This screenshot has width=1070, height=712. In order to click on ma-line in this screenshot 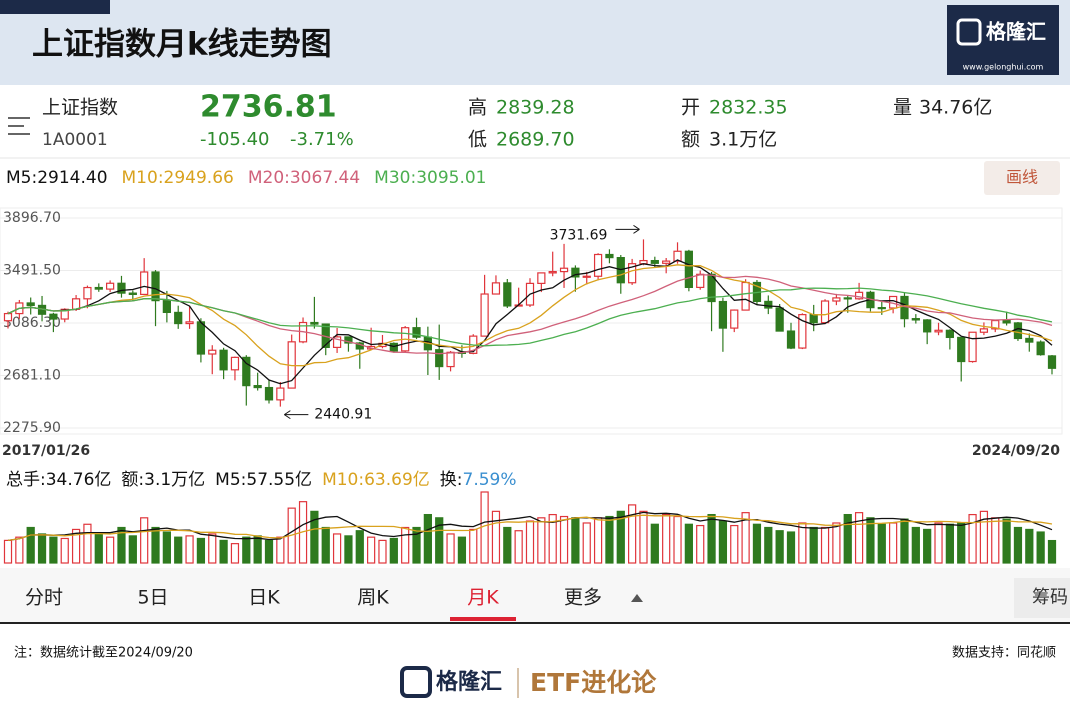, I will do `click(530, 317)`.